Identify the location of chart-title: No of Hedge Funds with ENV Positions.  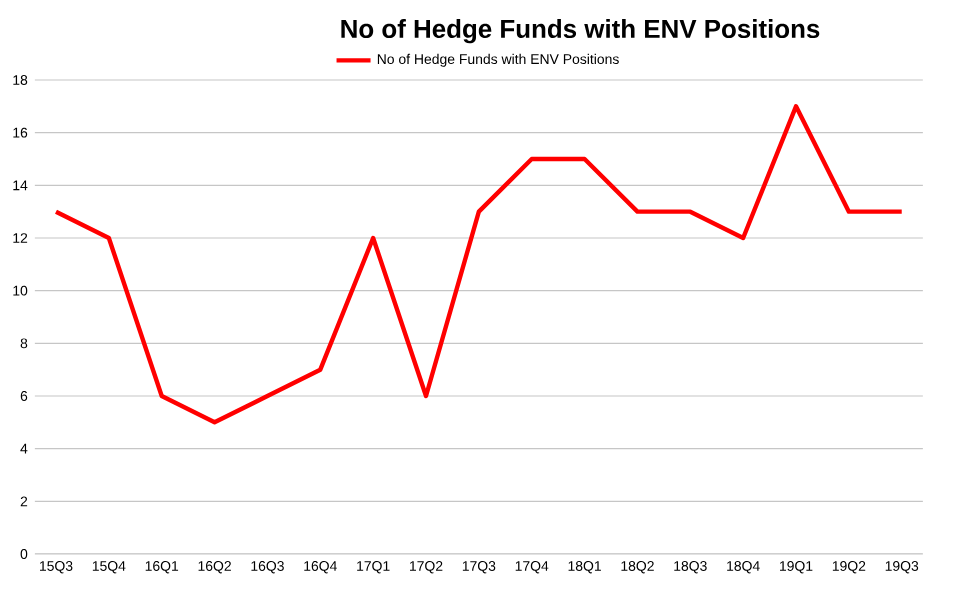
(580, 31).